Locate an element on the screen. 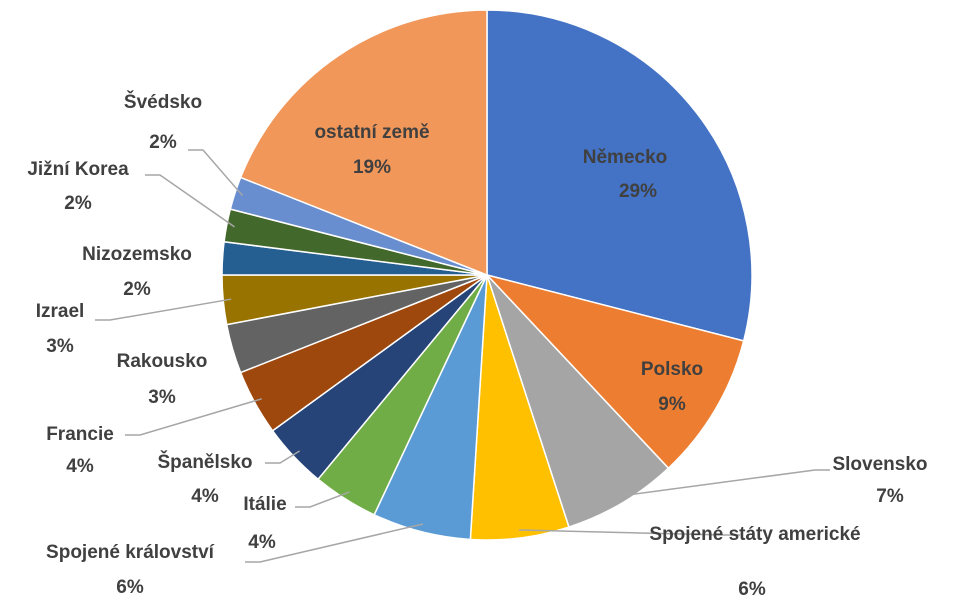  value-label: 19% is located at coordinates (372, 167).